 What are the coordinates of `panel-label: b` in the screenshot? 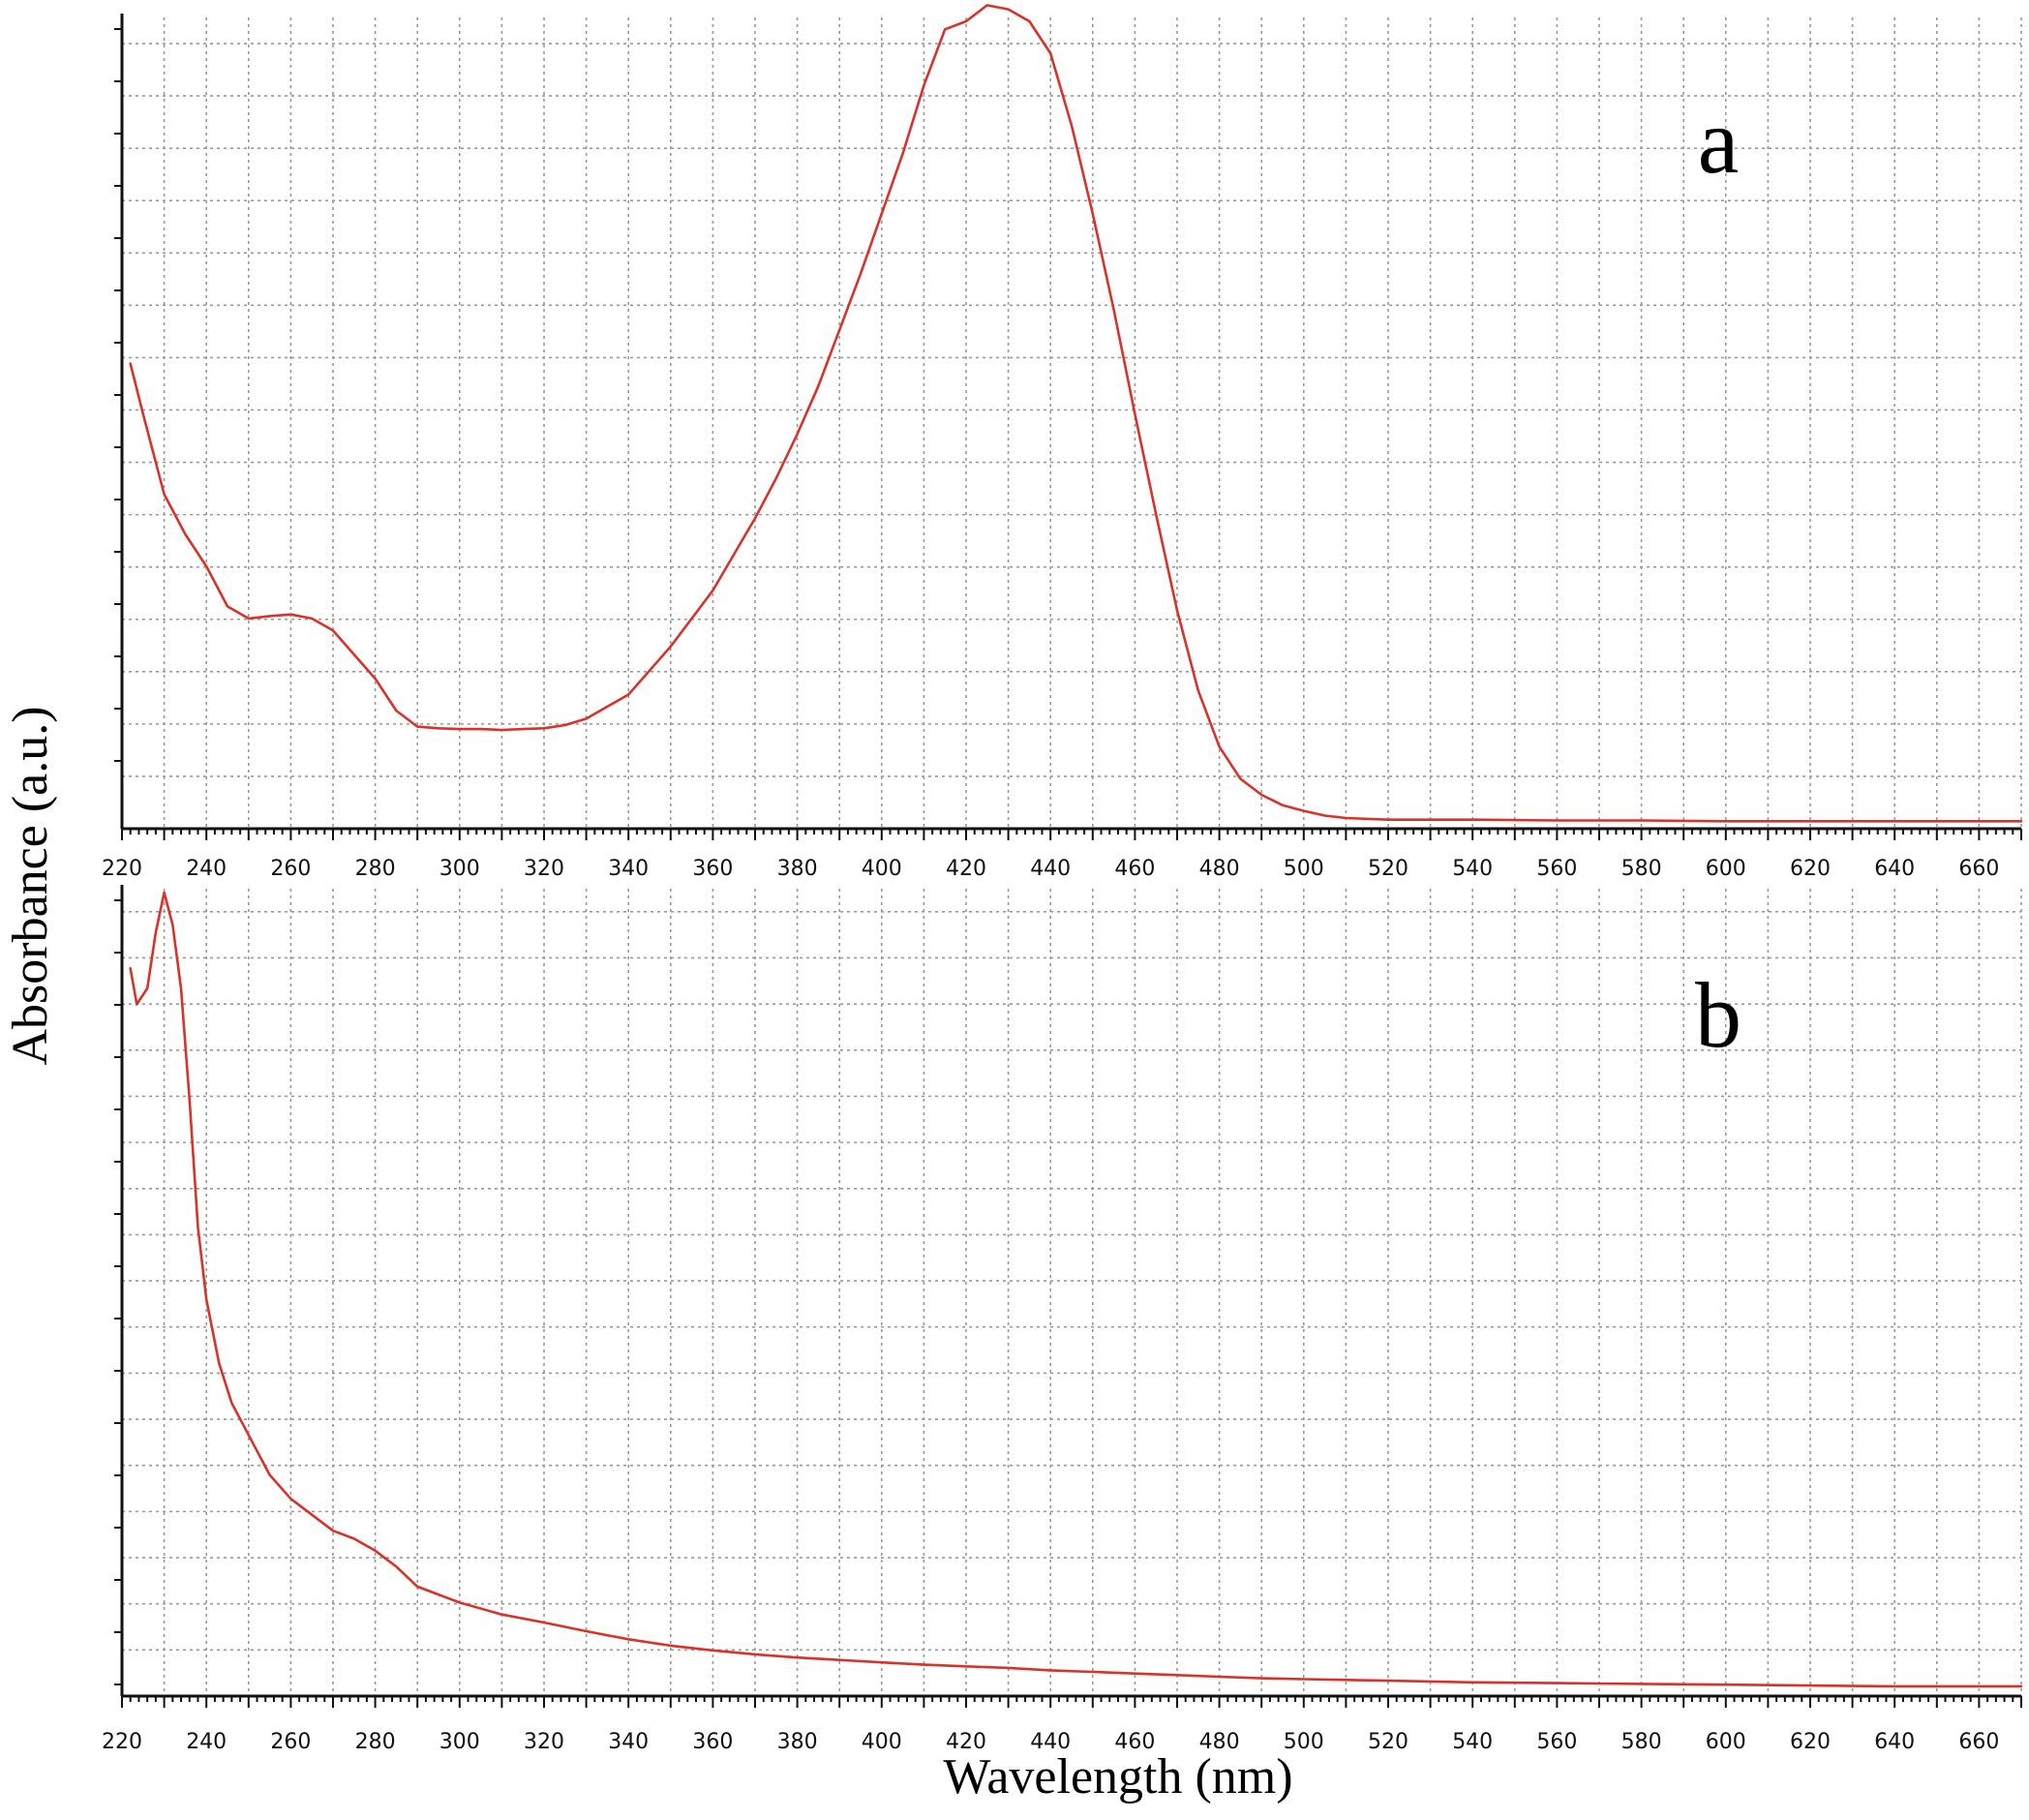 It's located at (1718, 1015).